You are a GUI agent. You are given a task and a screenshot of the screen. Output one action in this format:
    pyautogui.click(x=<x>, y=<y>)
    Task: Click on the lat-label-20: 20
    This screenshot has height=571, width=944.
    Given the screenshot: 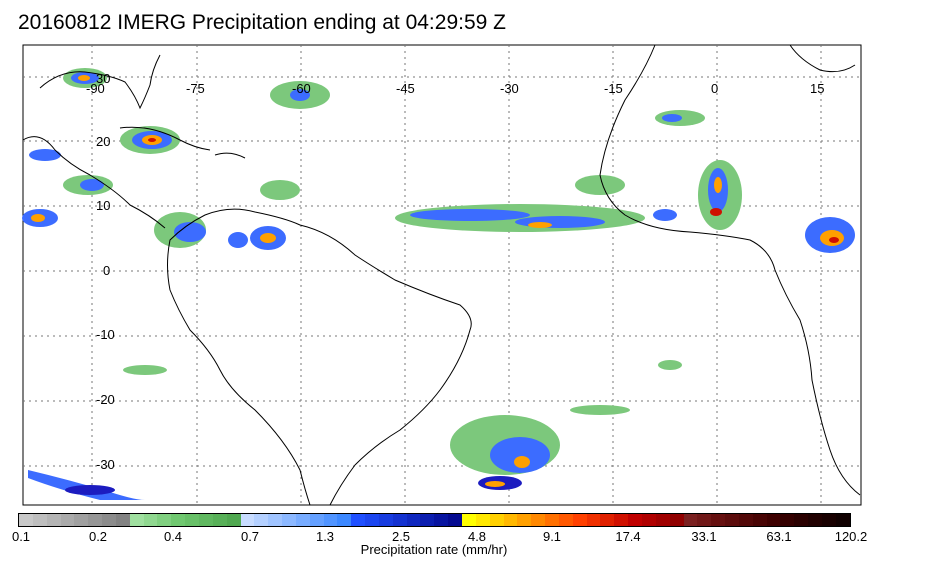 What is the action you would take?
    pyautogui.click(x=103, y=141)
    